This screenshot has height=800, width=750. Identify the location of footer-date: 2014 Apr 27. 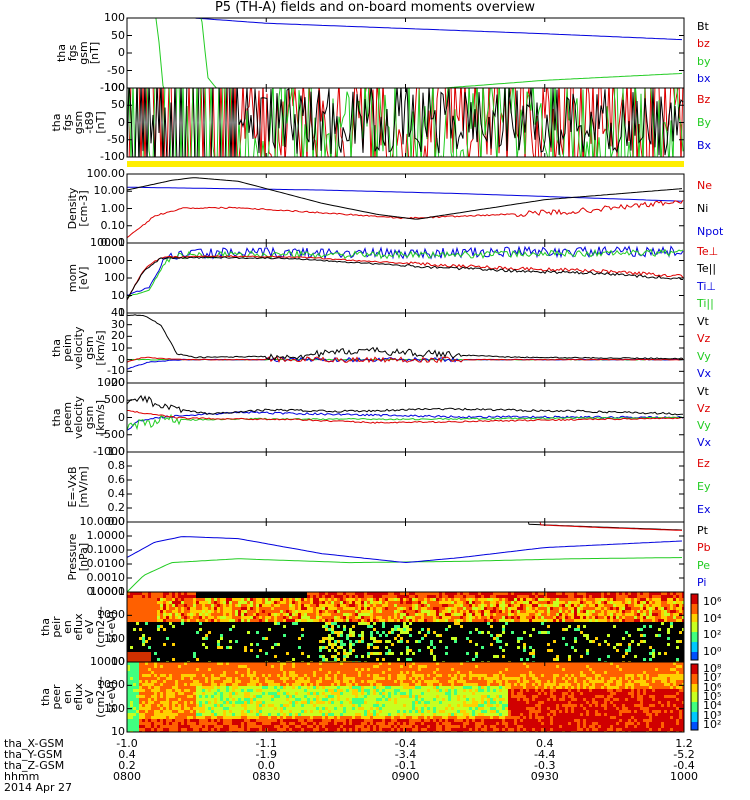
(38, 787).